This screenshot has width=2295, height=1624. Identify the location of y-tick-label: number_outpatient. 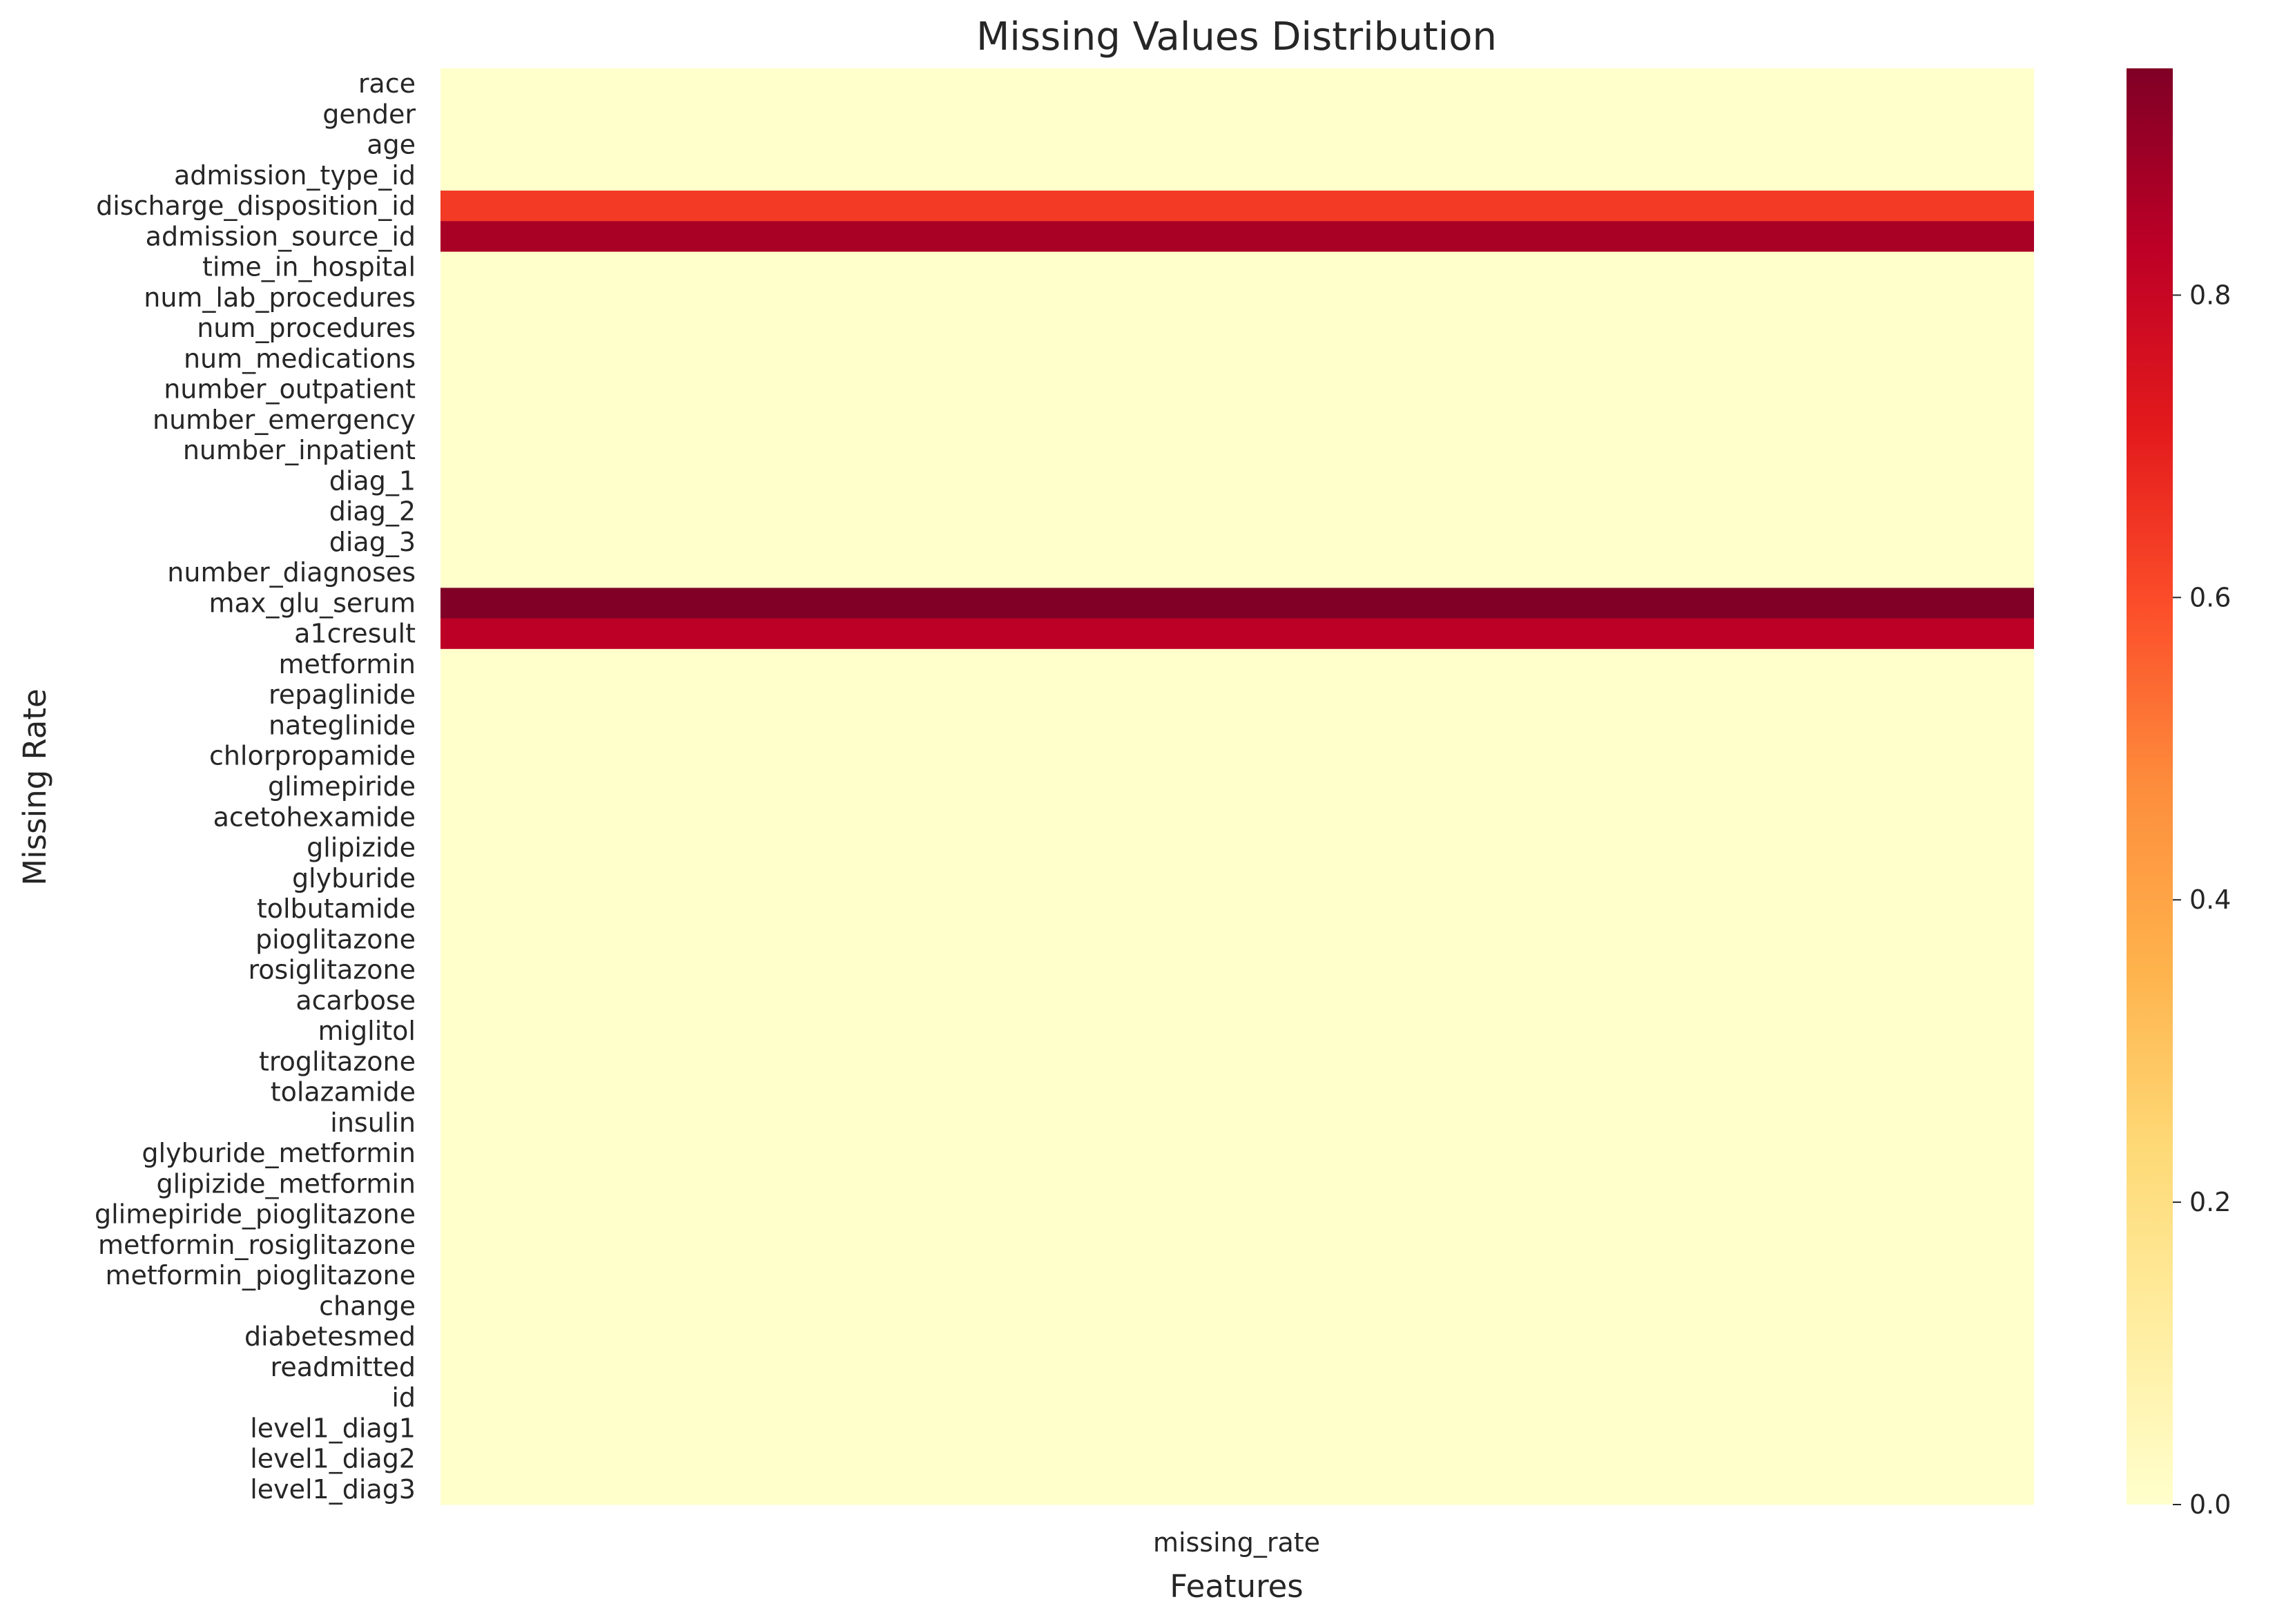
(290, 389).